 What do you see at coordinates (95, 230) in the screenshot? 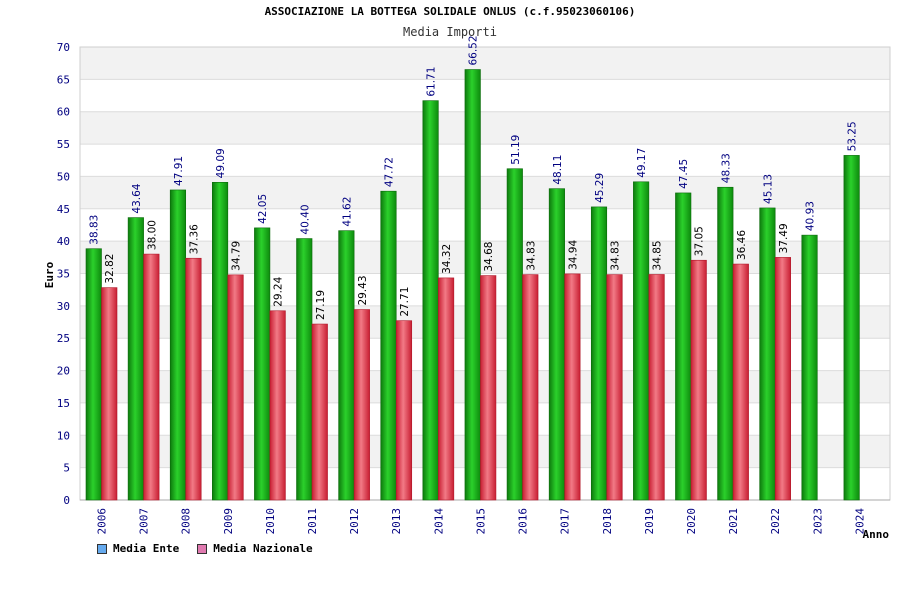
I see `data-label-ente: 38.83` at bounding box center [95, 230].